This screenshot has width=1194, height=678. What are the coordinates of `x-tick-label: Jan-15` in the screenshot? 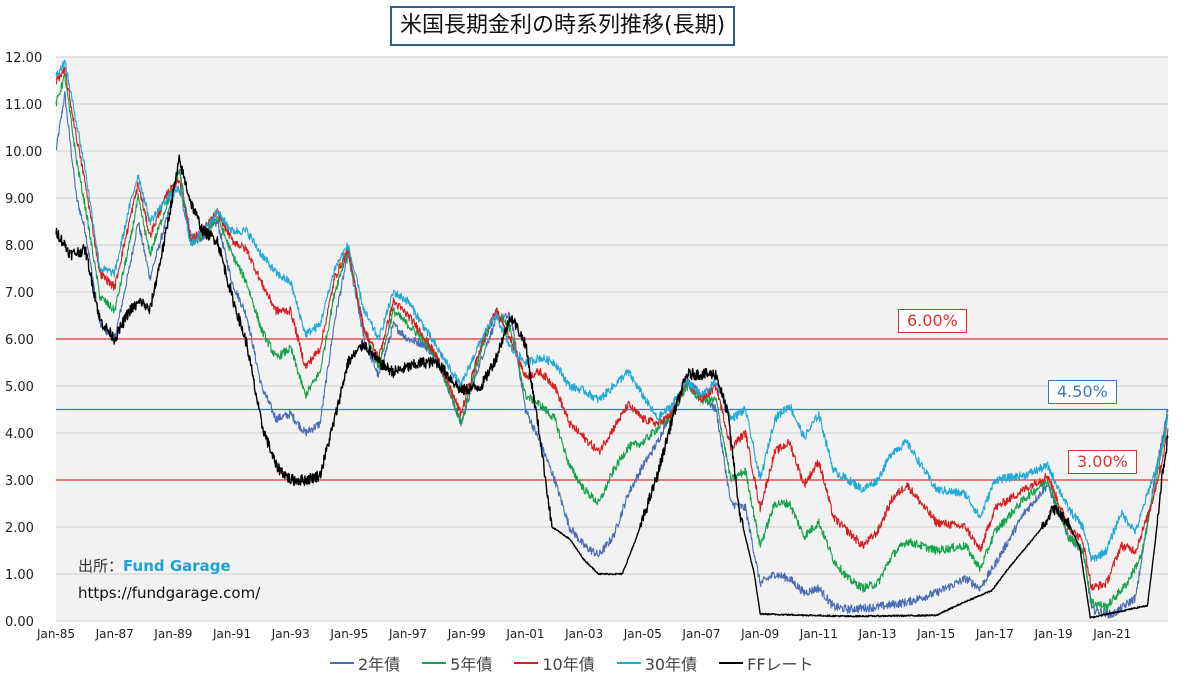 It's located at (935, 634).